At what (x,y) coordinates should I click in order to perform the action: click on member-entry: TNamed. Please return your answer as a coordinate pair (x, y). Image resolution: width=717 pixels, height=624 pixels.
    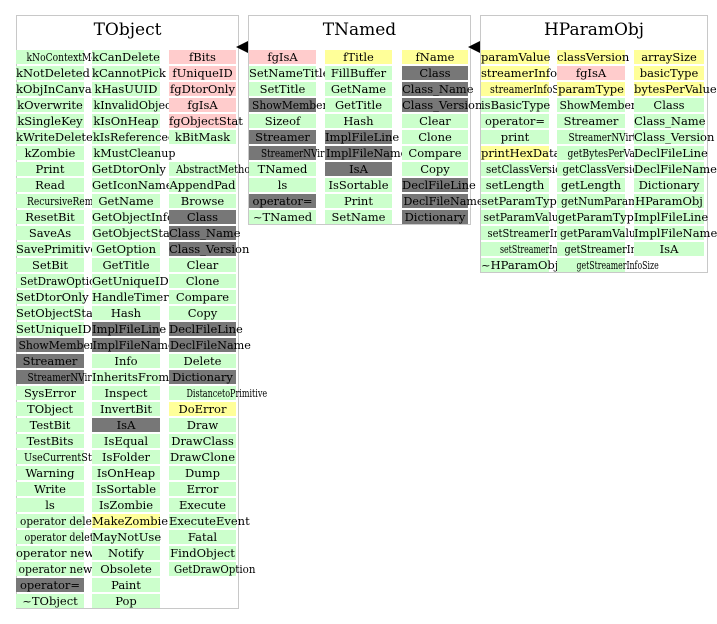
    Looking at the image, I should click on (282, 169).